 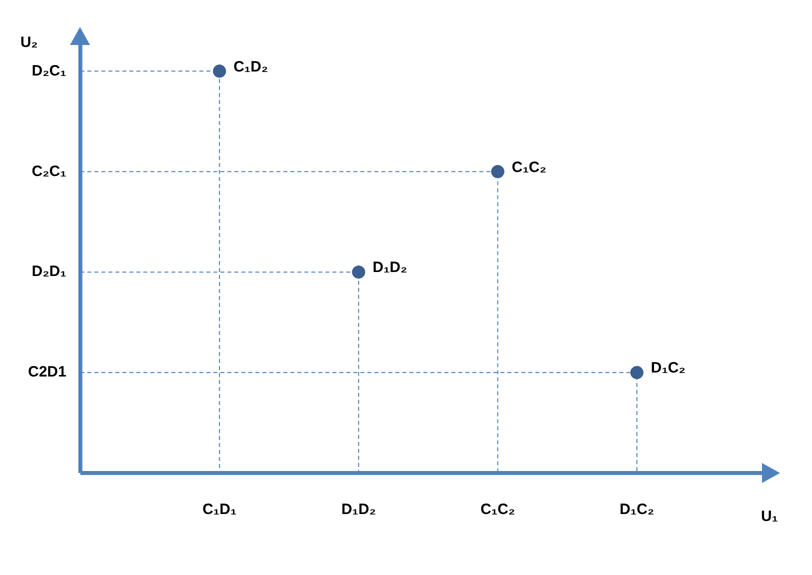 What do you see at coordinates (637, 509) in the screenshot?
I see `x-tick-label: D₁C₂` at bounding box center [637, 509].